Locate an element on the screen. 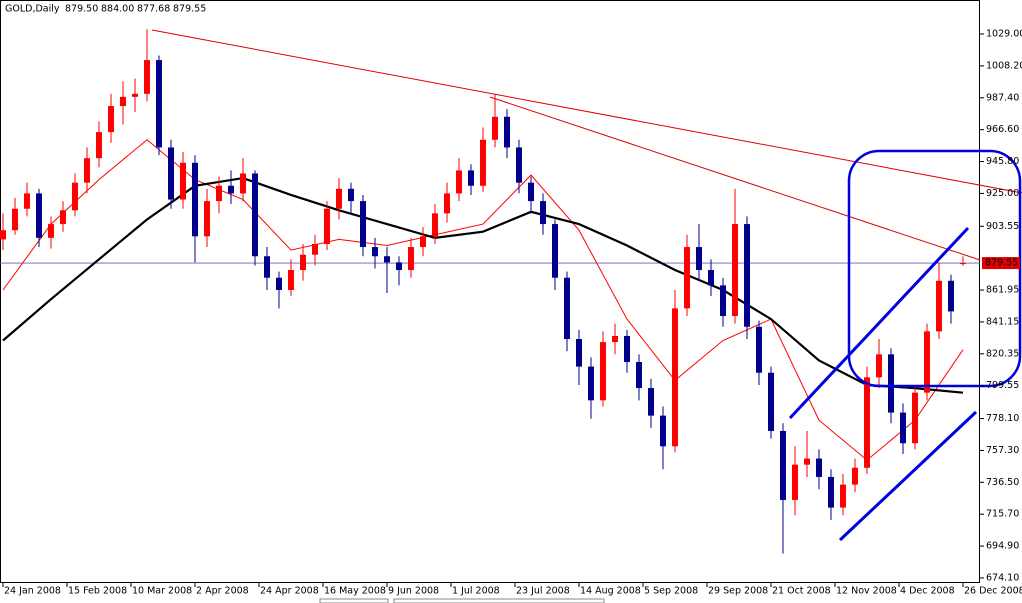 The height and width of the screenshot is (603, 1022). x-tick-label: 16 May 2008 is located at coordinates (355, 591).